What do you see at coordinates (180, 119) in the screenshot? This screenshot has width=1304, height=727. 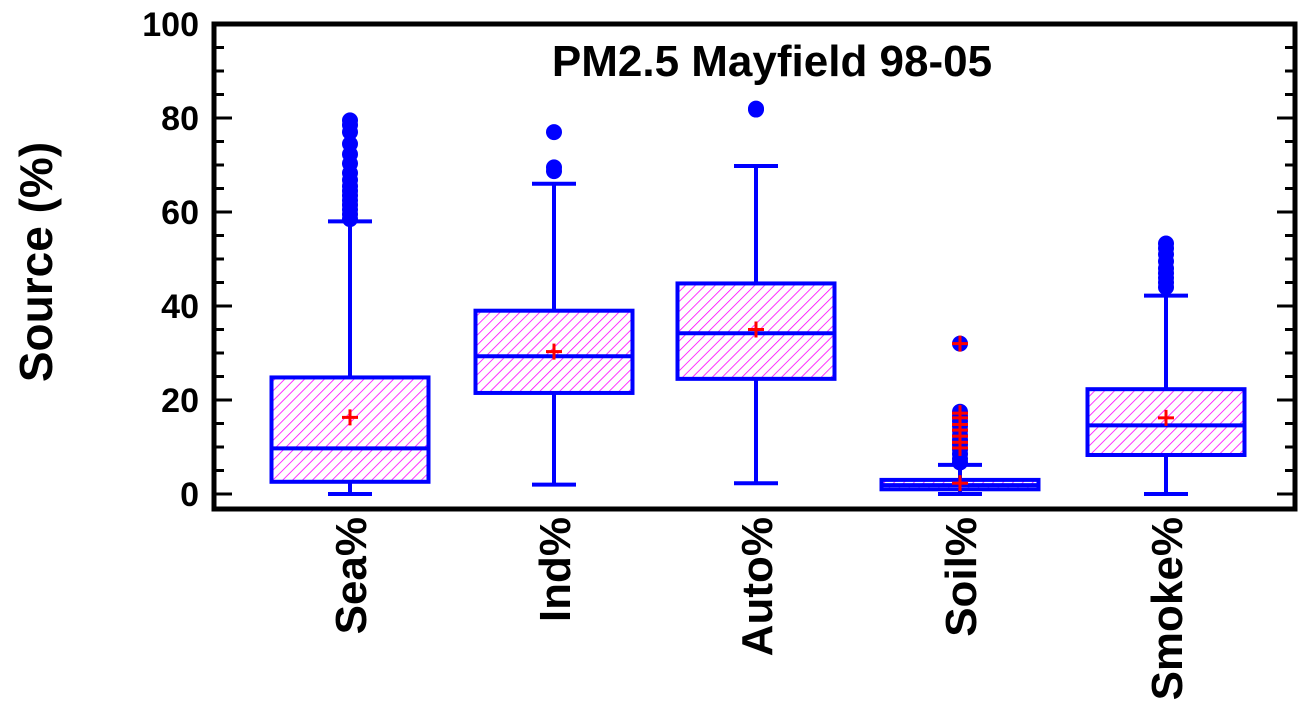 I see `y-tick-label: 80` at bounding box center [180, 119].